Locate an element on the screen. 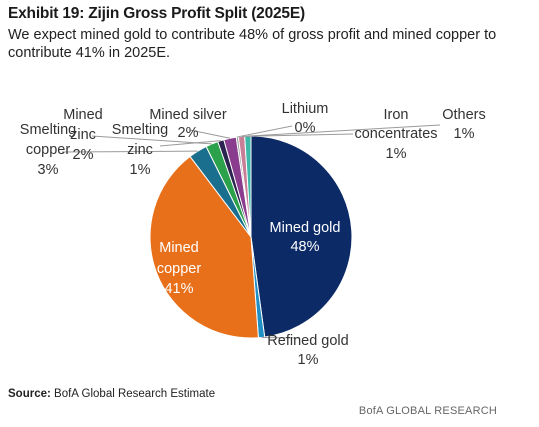  label-refined-gold-value: 1% is located at coordinates (308, 360).